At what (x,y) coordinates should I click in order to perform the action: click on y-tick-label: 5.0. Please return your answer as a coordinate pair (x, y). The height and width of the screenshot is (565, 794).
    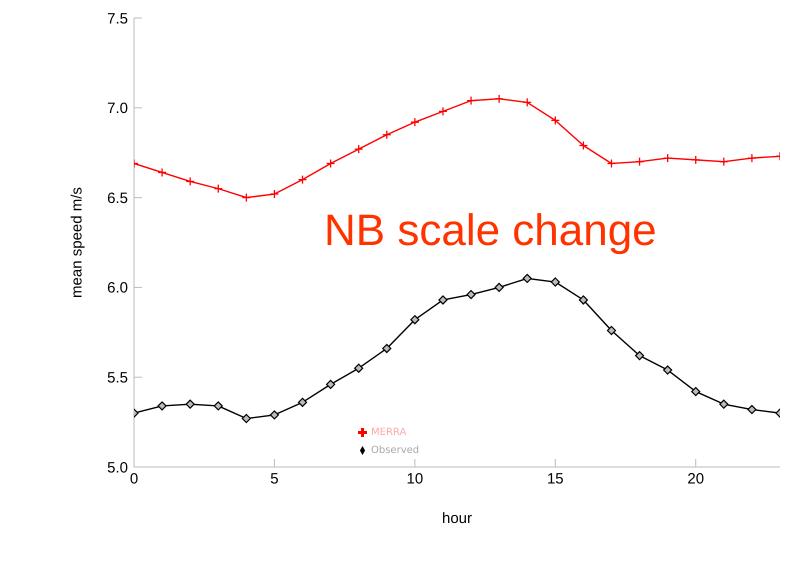
    Looking at the image, I should click on (117, 467).